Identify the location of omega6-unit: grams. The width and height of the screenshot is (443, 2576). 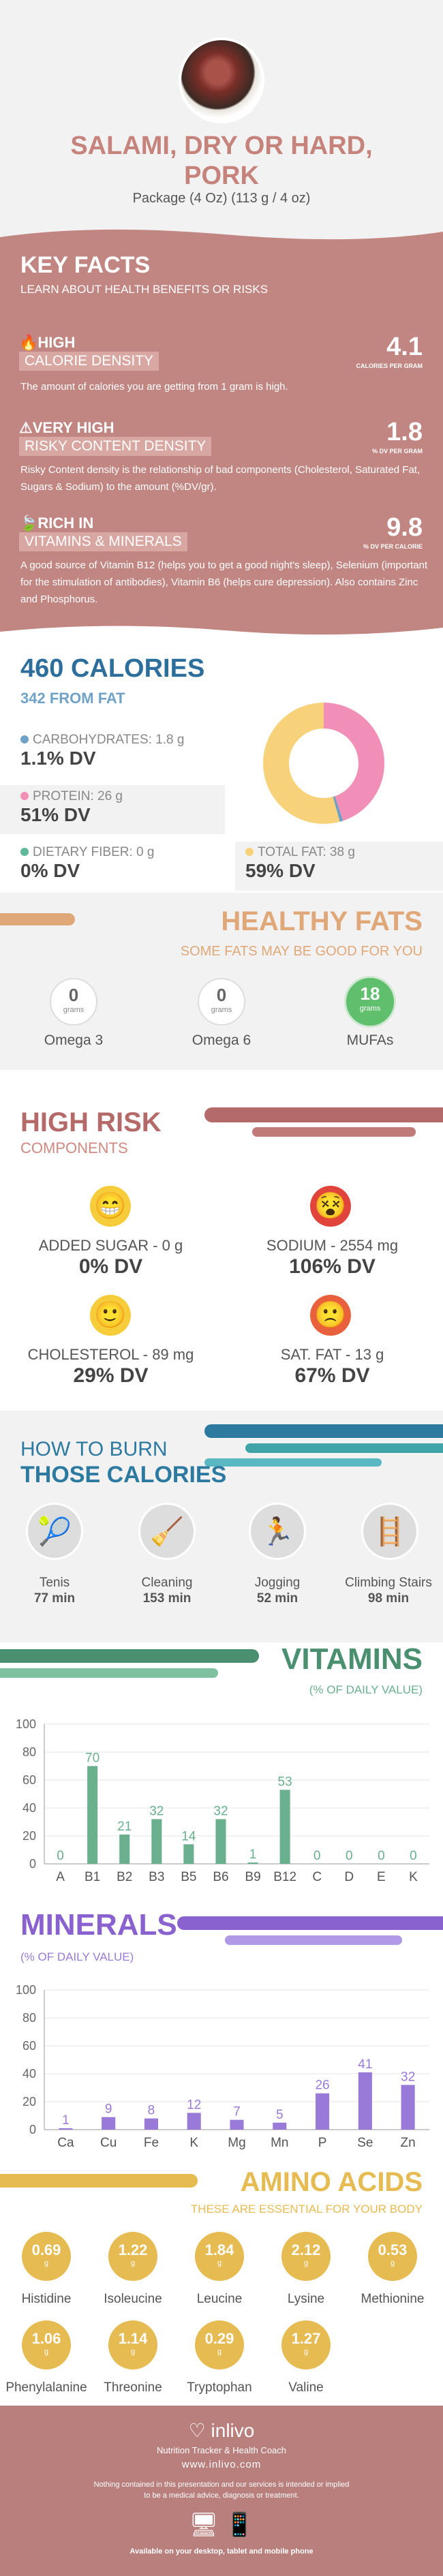
(221, 1010).